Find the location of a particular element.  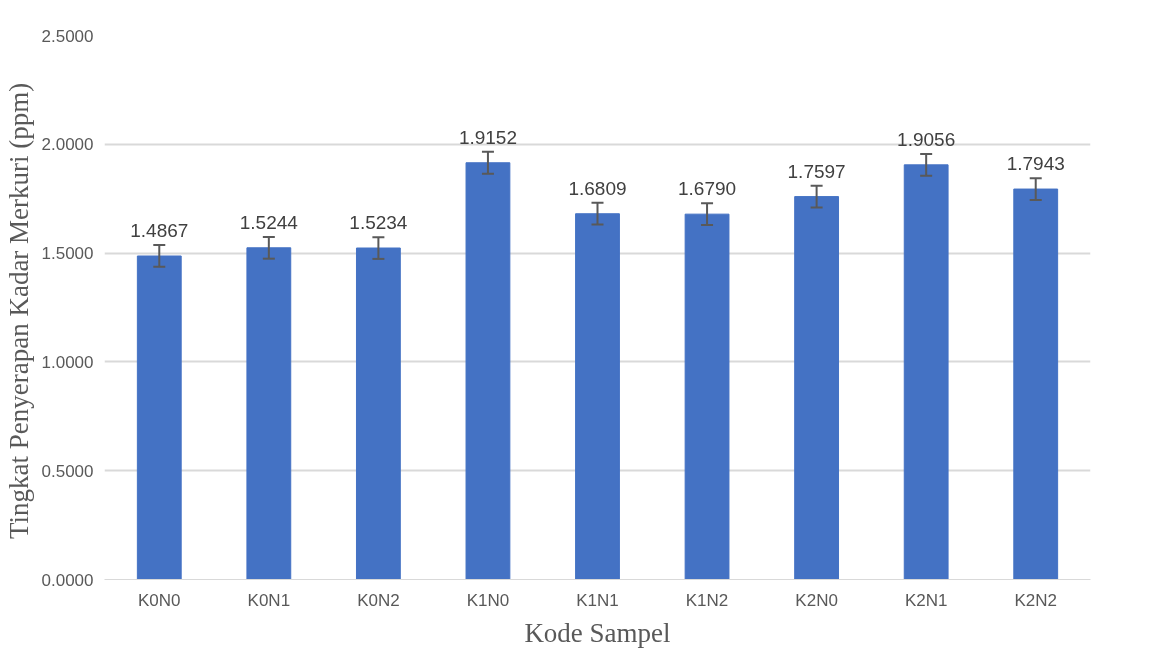

data-label: 1.7597 is located at coordinates (816, 171).